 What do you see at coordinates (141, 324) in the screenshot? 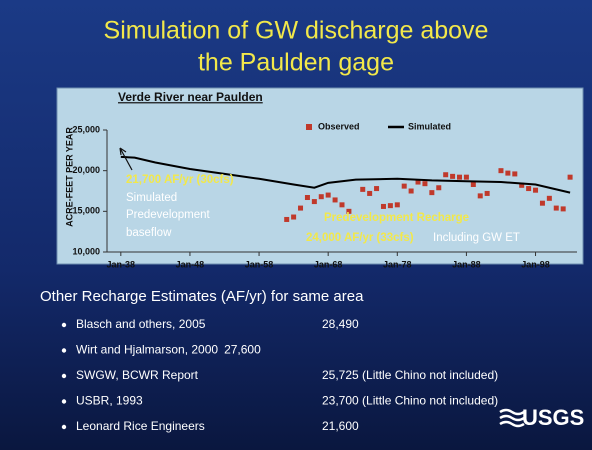
I see `estimate-source: Blasch and others, 2005` at bounding box center [141, 324].